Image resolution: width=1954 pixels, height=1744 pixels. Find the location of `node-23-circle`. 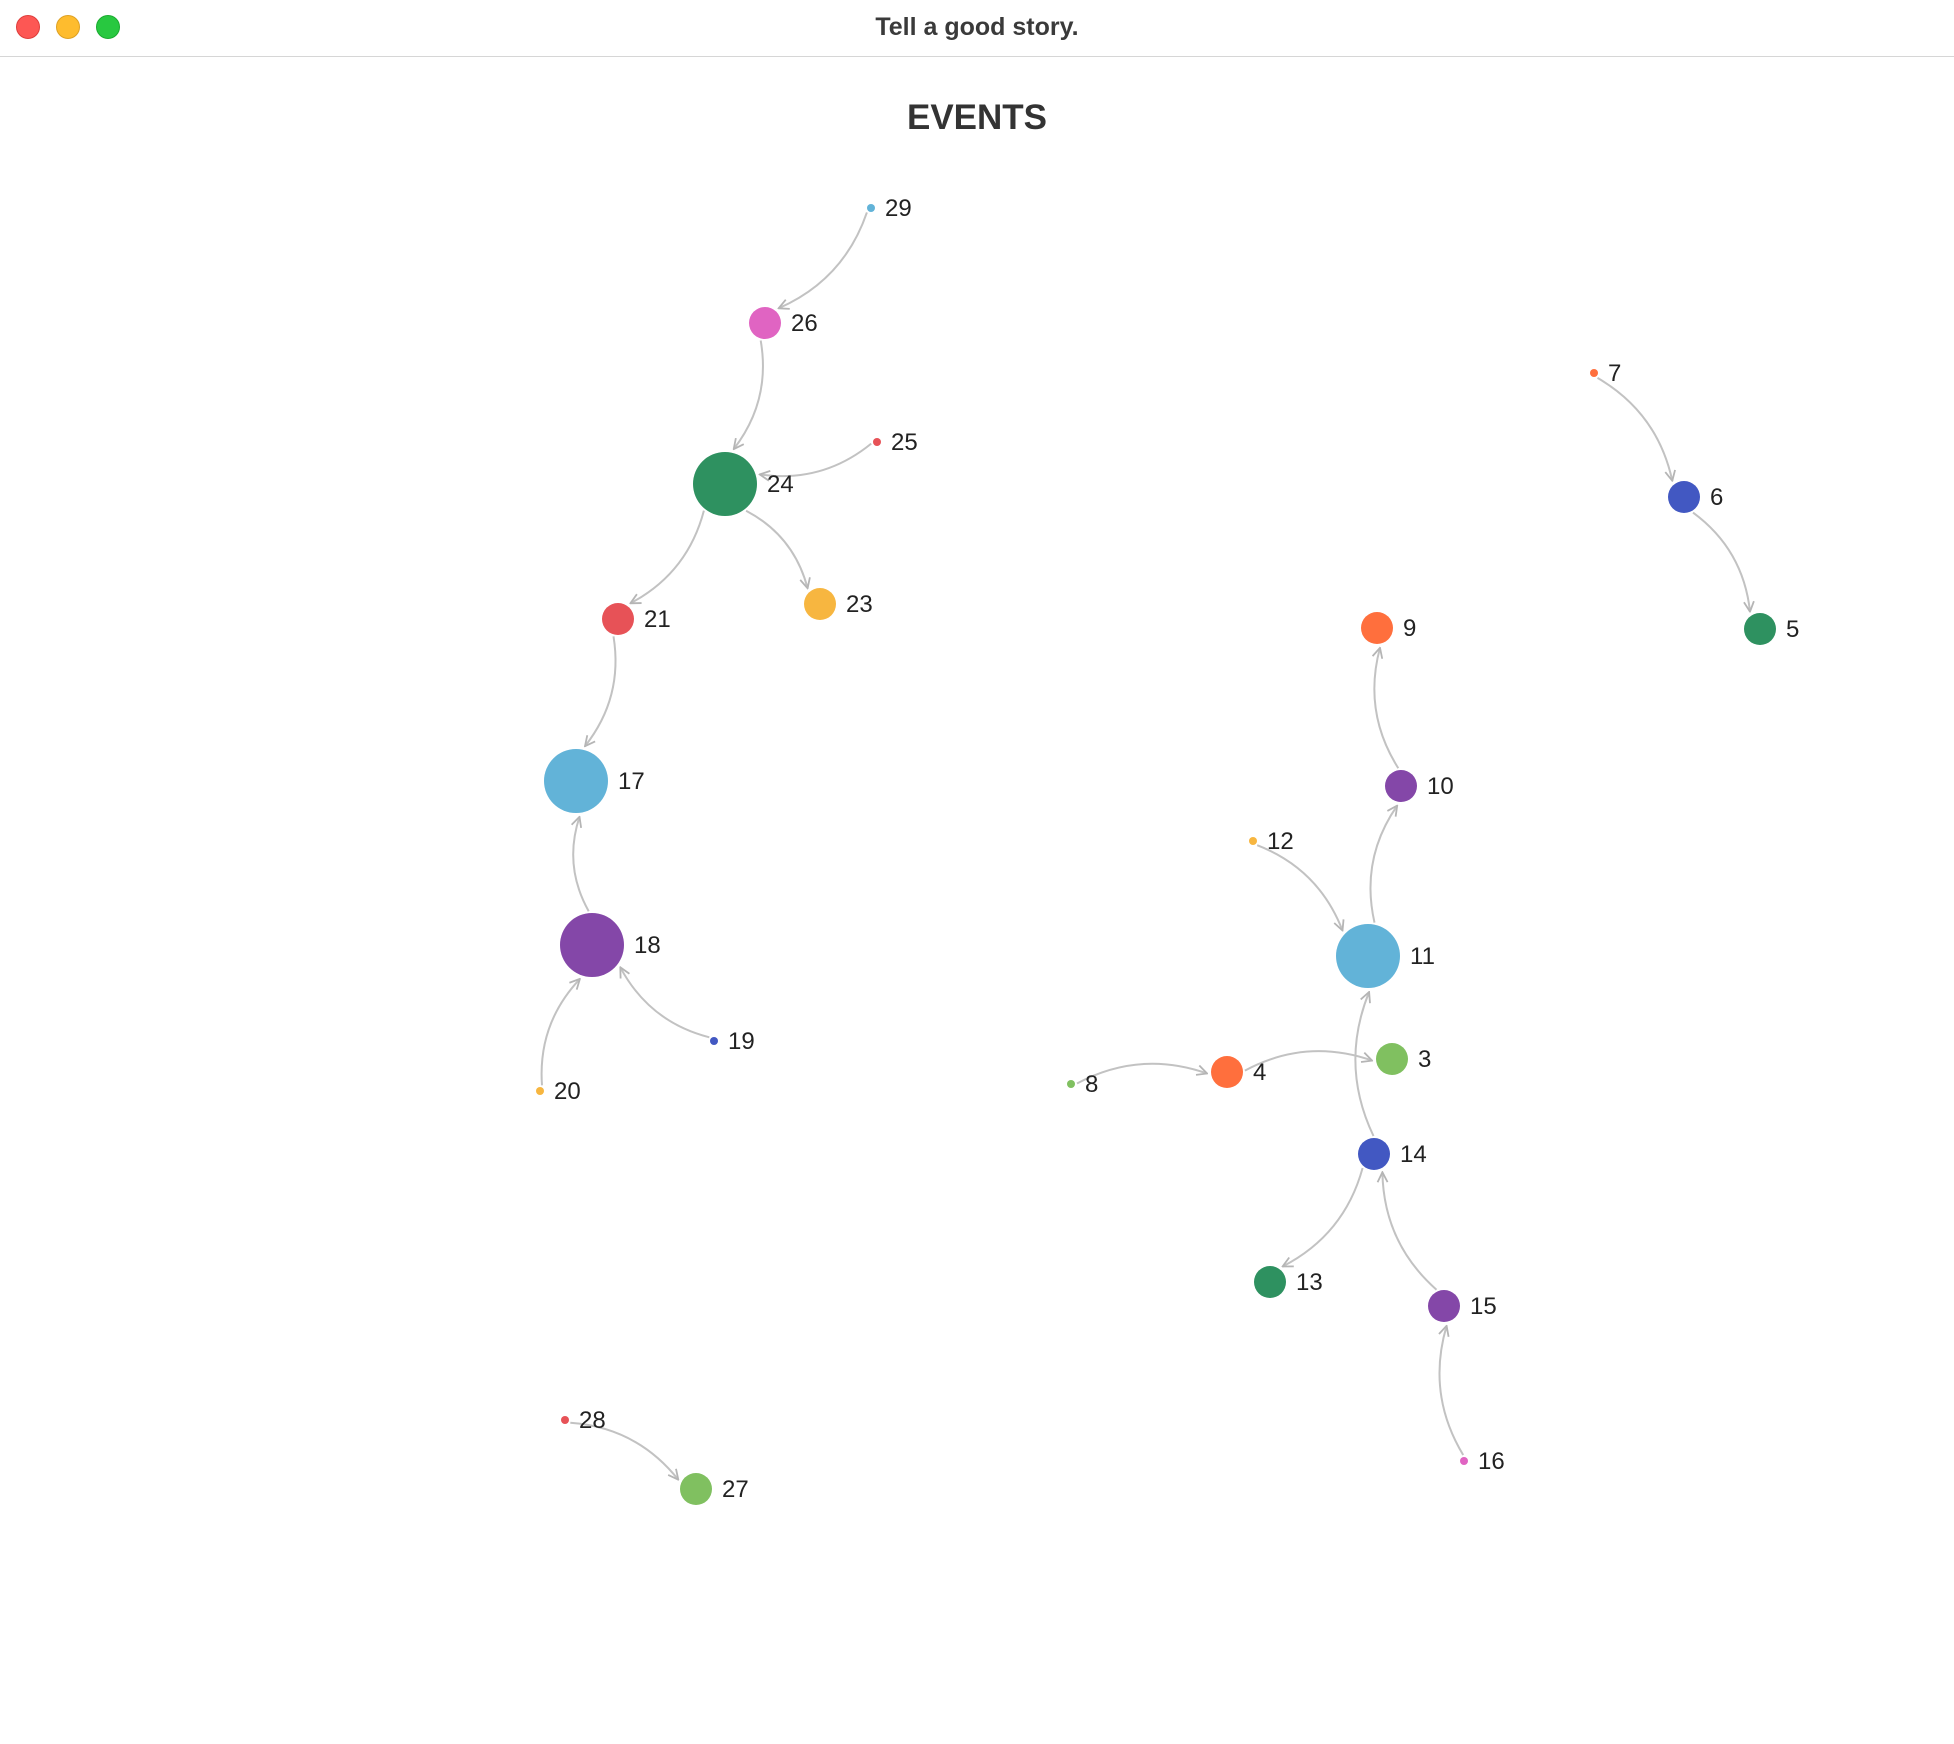

node-23-circle is located at coordinates (820, 604).